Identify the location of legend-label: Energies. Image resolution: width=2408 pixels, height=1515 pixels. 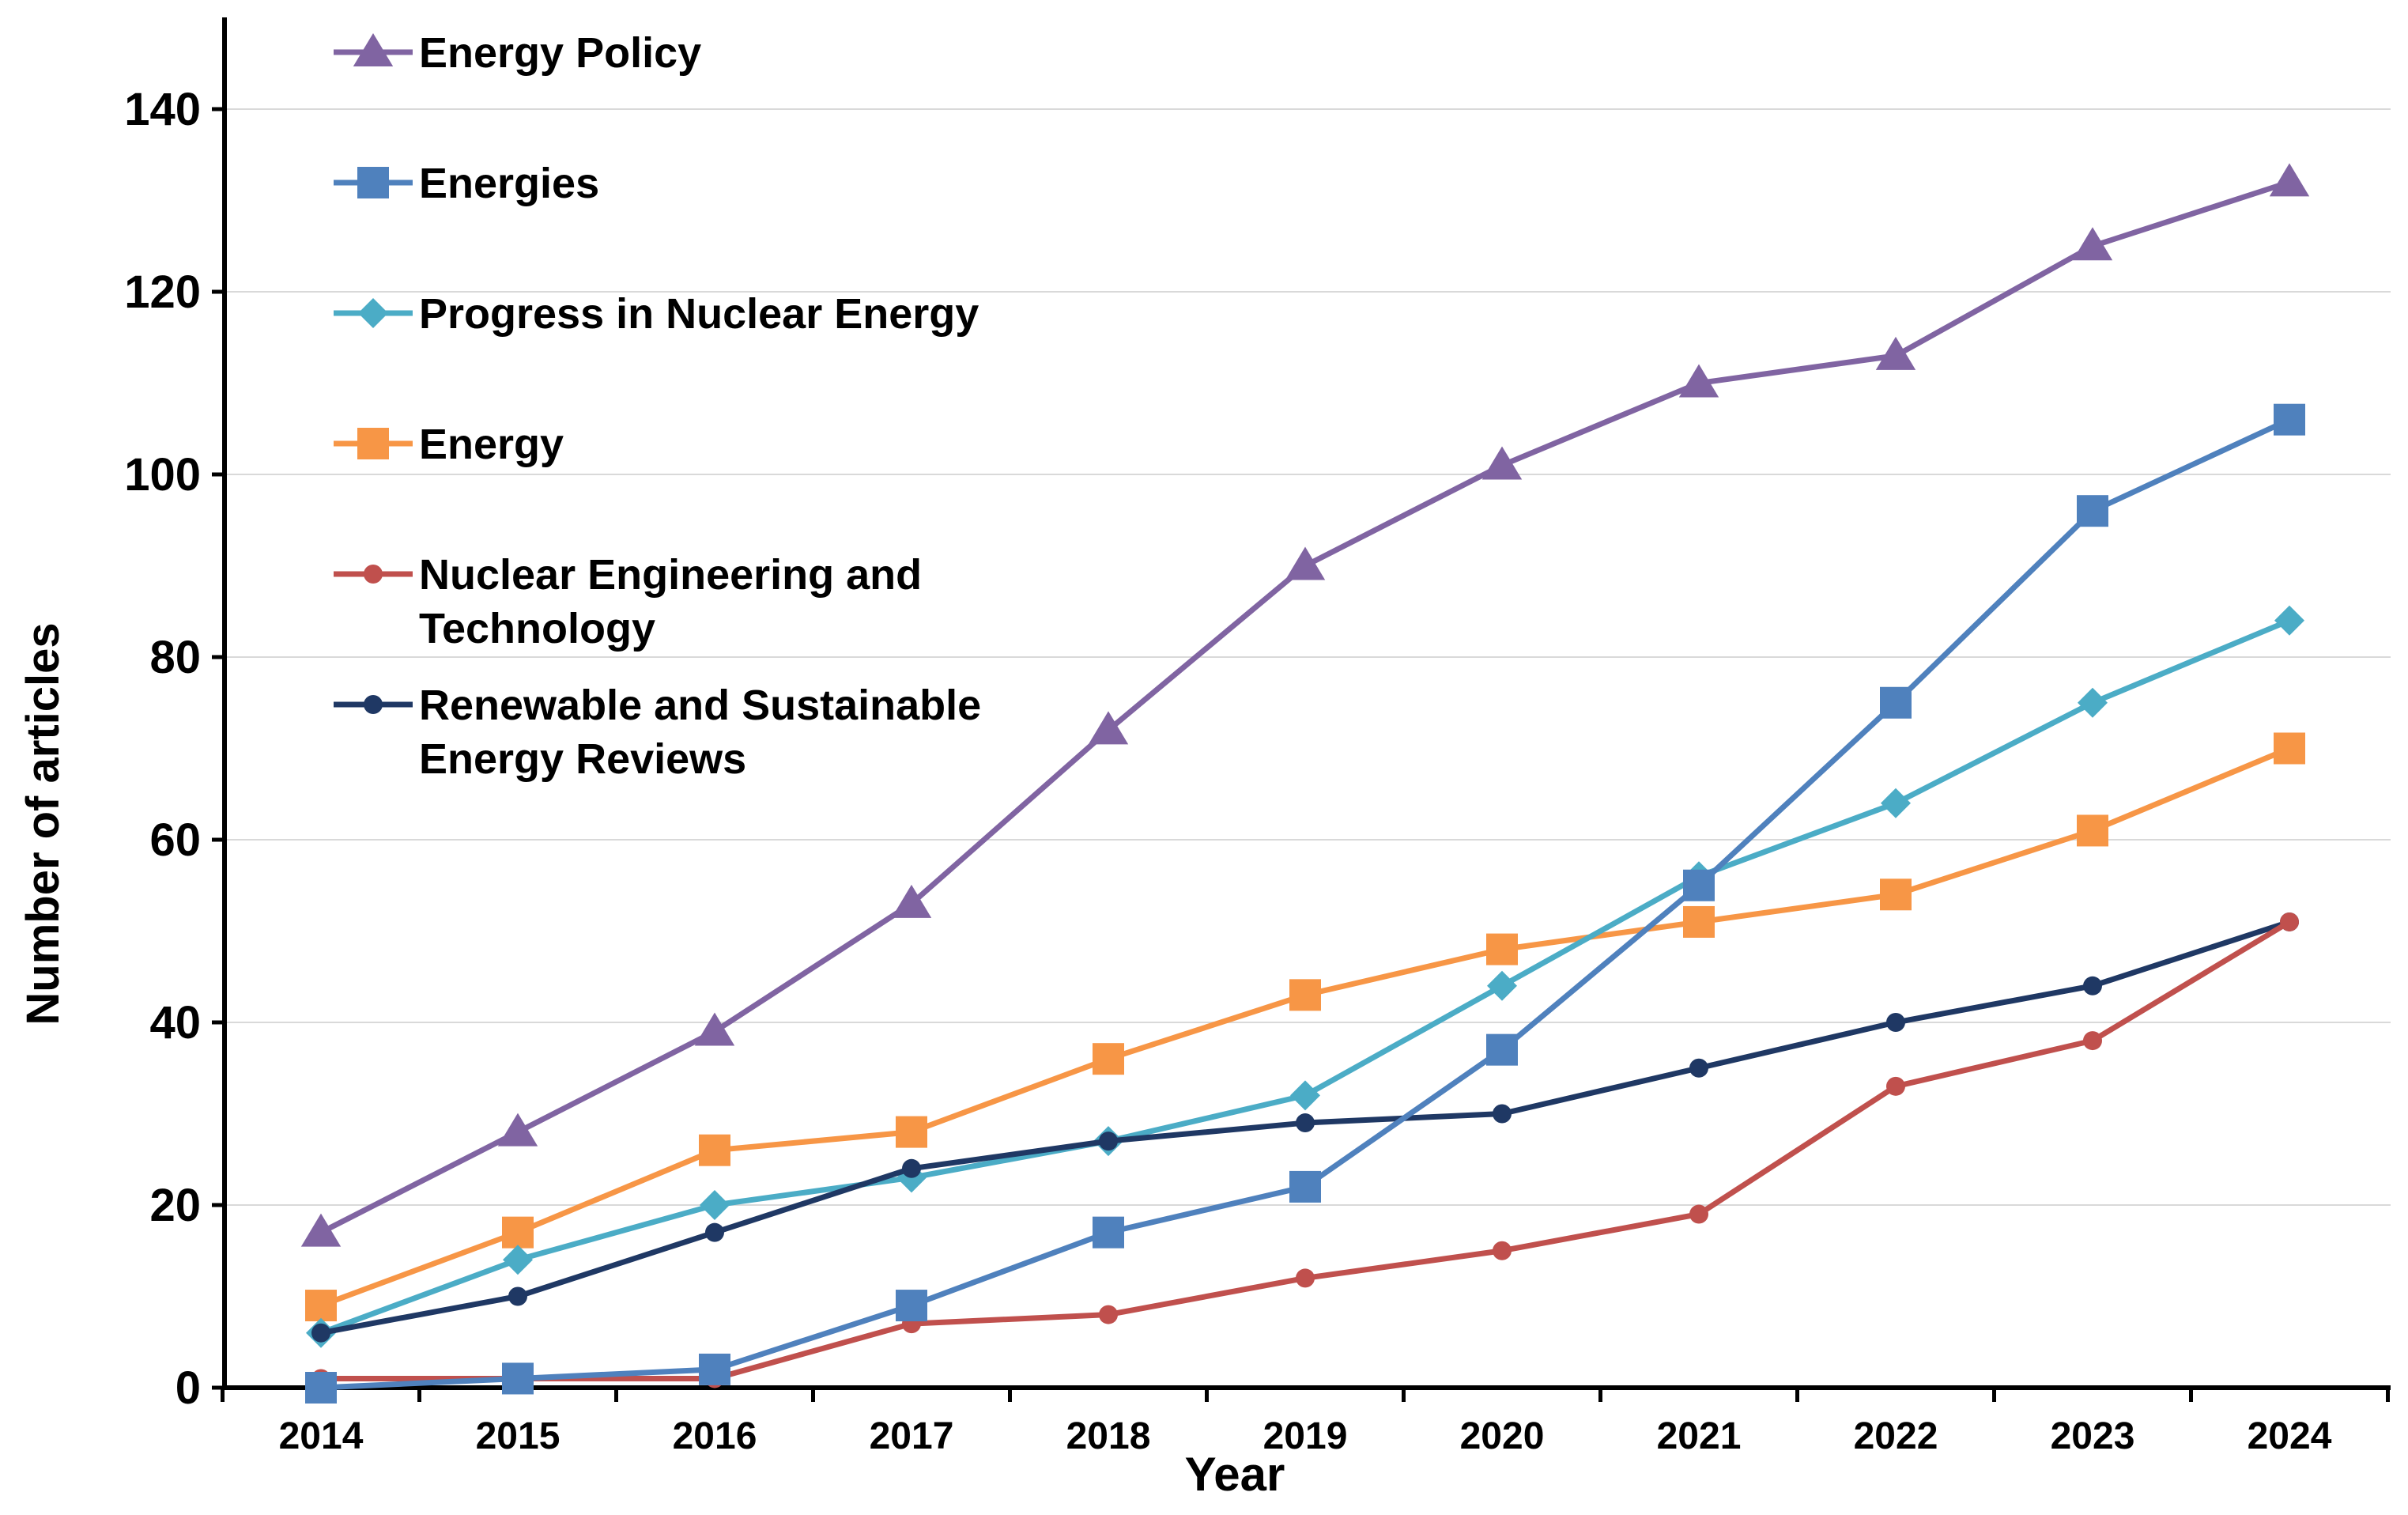
(509, 183).